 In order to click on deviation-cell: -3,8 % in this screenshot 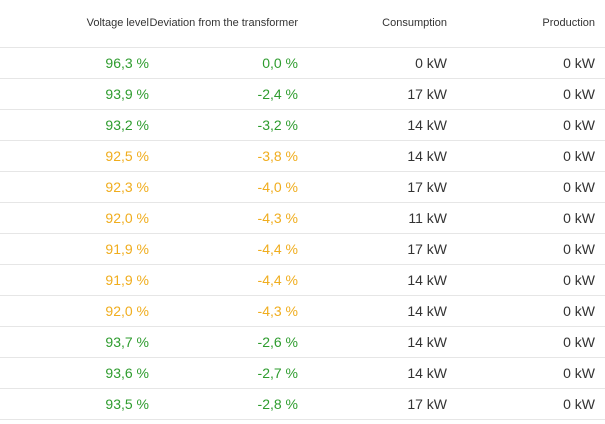, I will do `click(277, 156)`.